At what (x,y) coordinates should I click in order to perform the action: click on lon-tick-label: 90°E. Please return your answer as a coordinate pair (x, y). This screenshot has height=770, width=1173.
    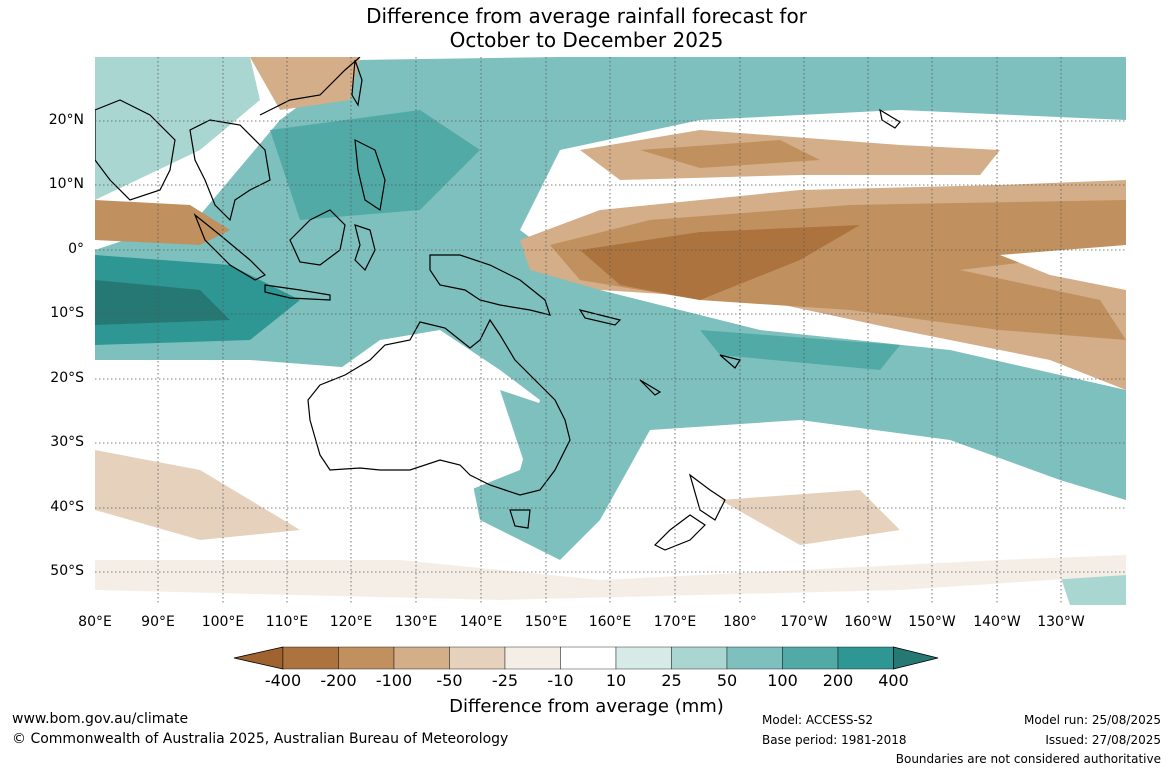
    Looking at the image, I should click on (158, 622).